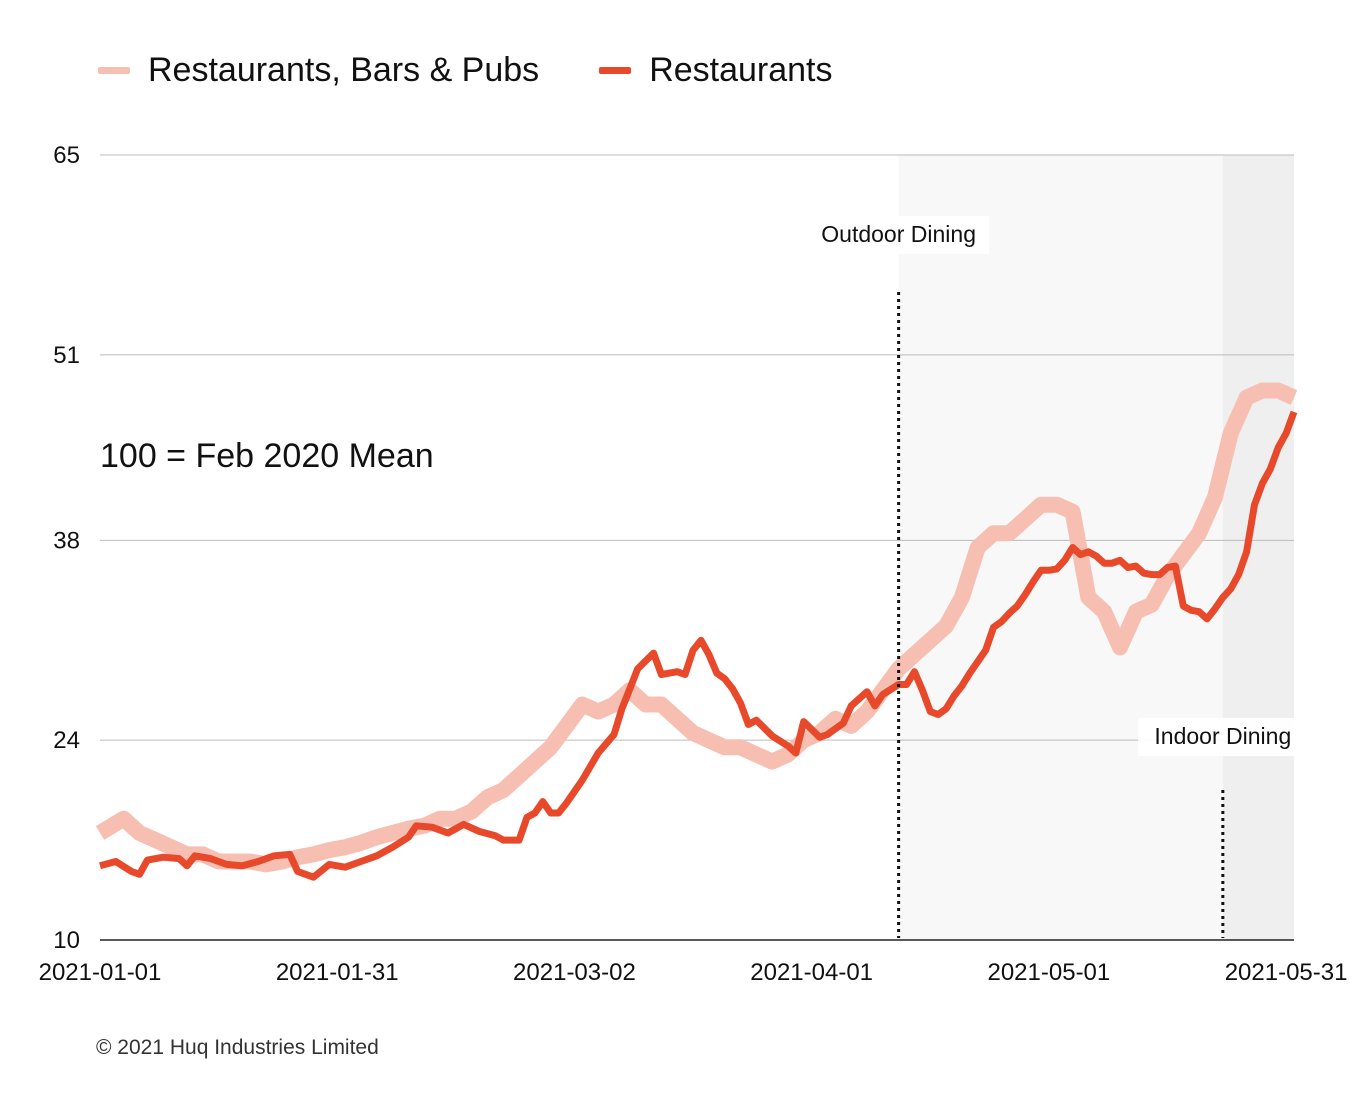  I want to click on y-tick-label-10: 10, so click(66, 940).